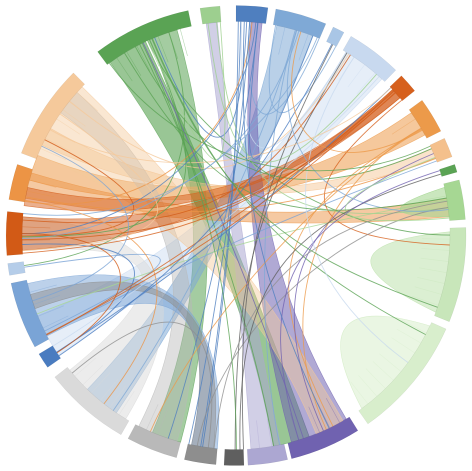 The width and height of the screenshot is (472, 471). What do you see at coordinates (14, 233) in the screenshot?
I see `group-arc-orange-left-dark` at bounding box center [14, 233].